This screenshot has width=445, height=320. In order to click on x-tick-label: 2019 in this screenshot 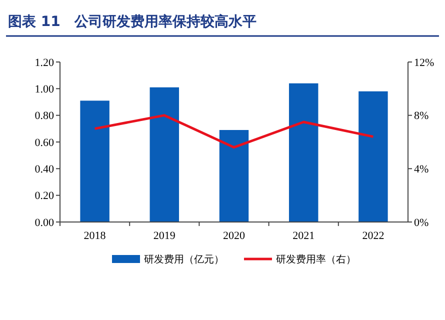, I will do `click(164, 236)`.